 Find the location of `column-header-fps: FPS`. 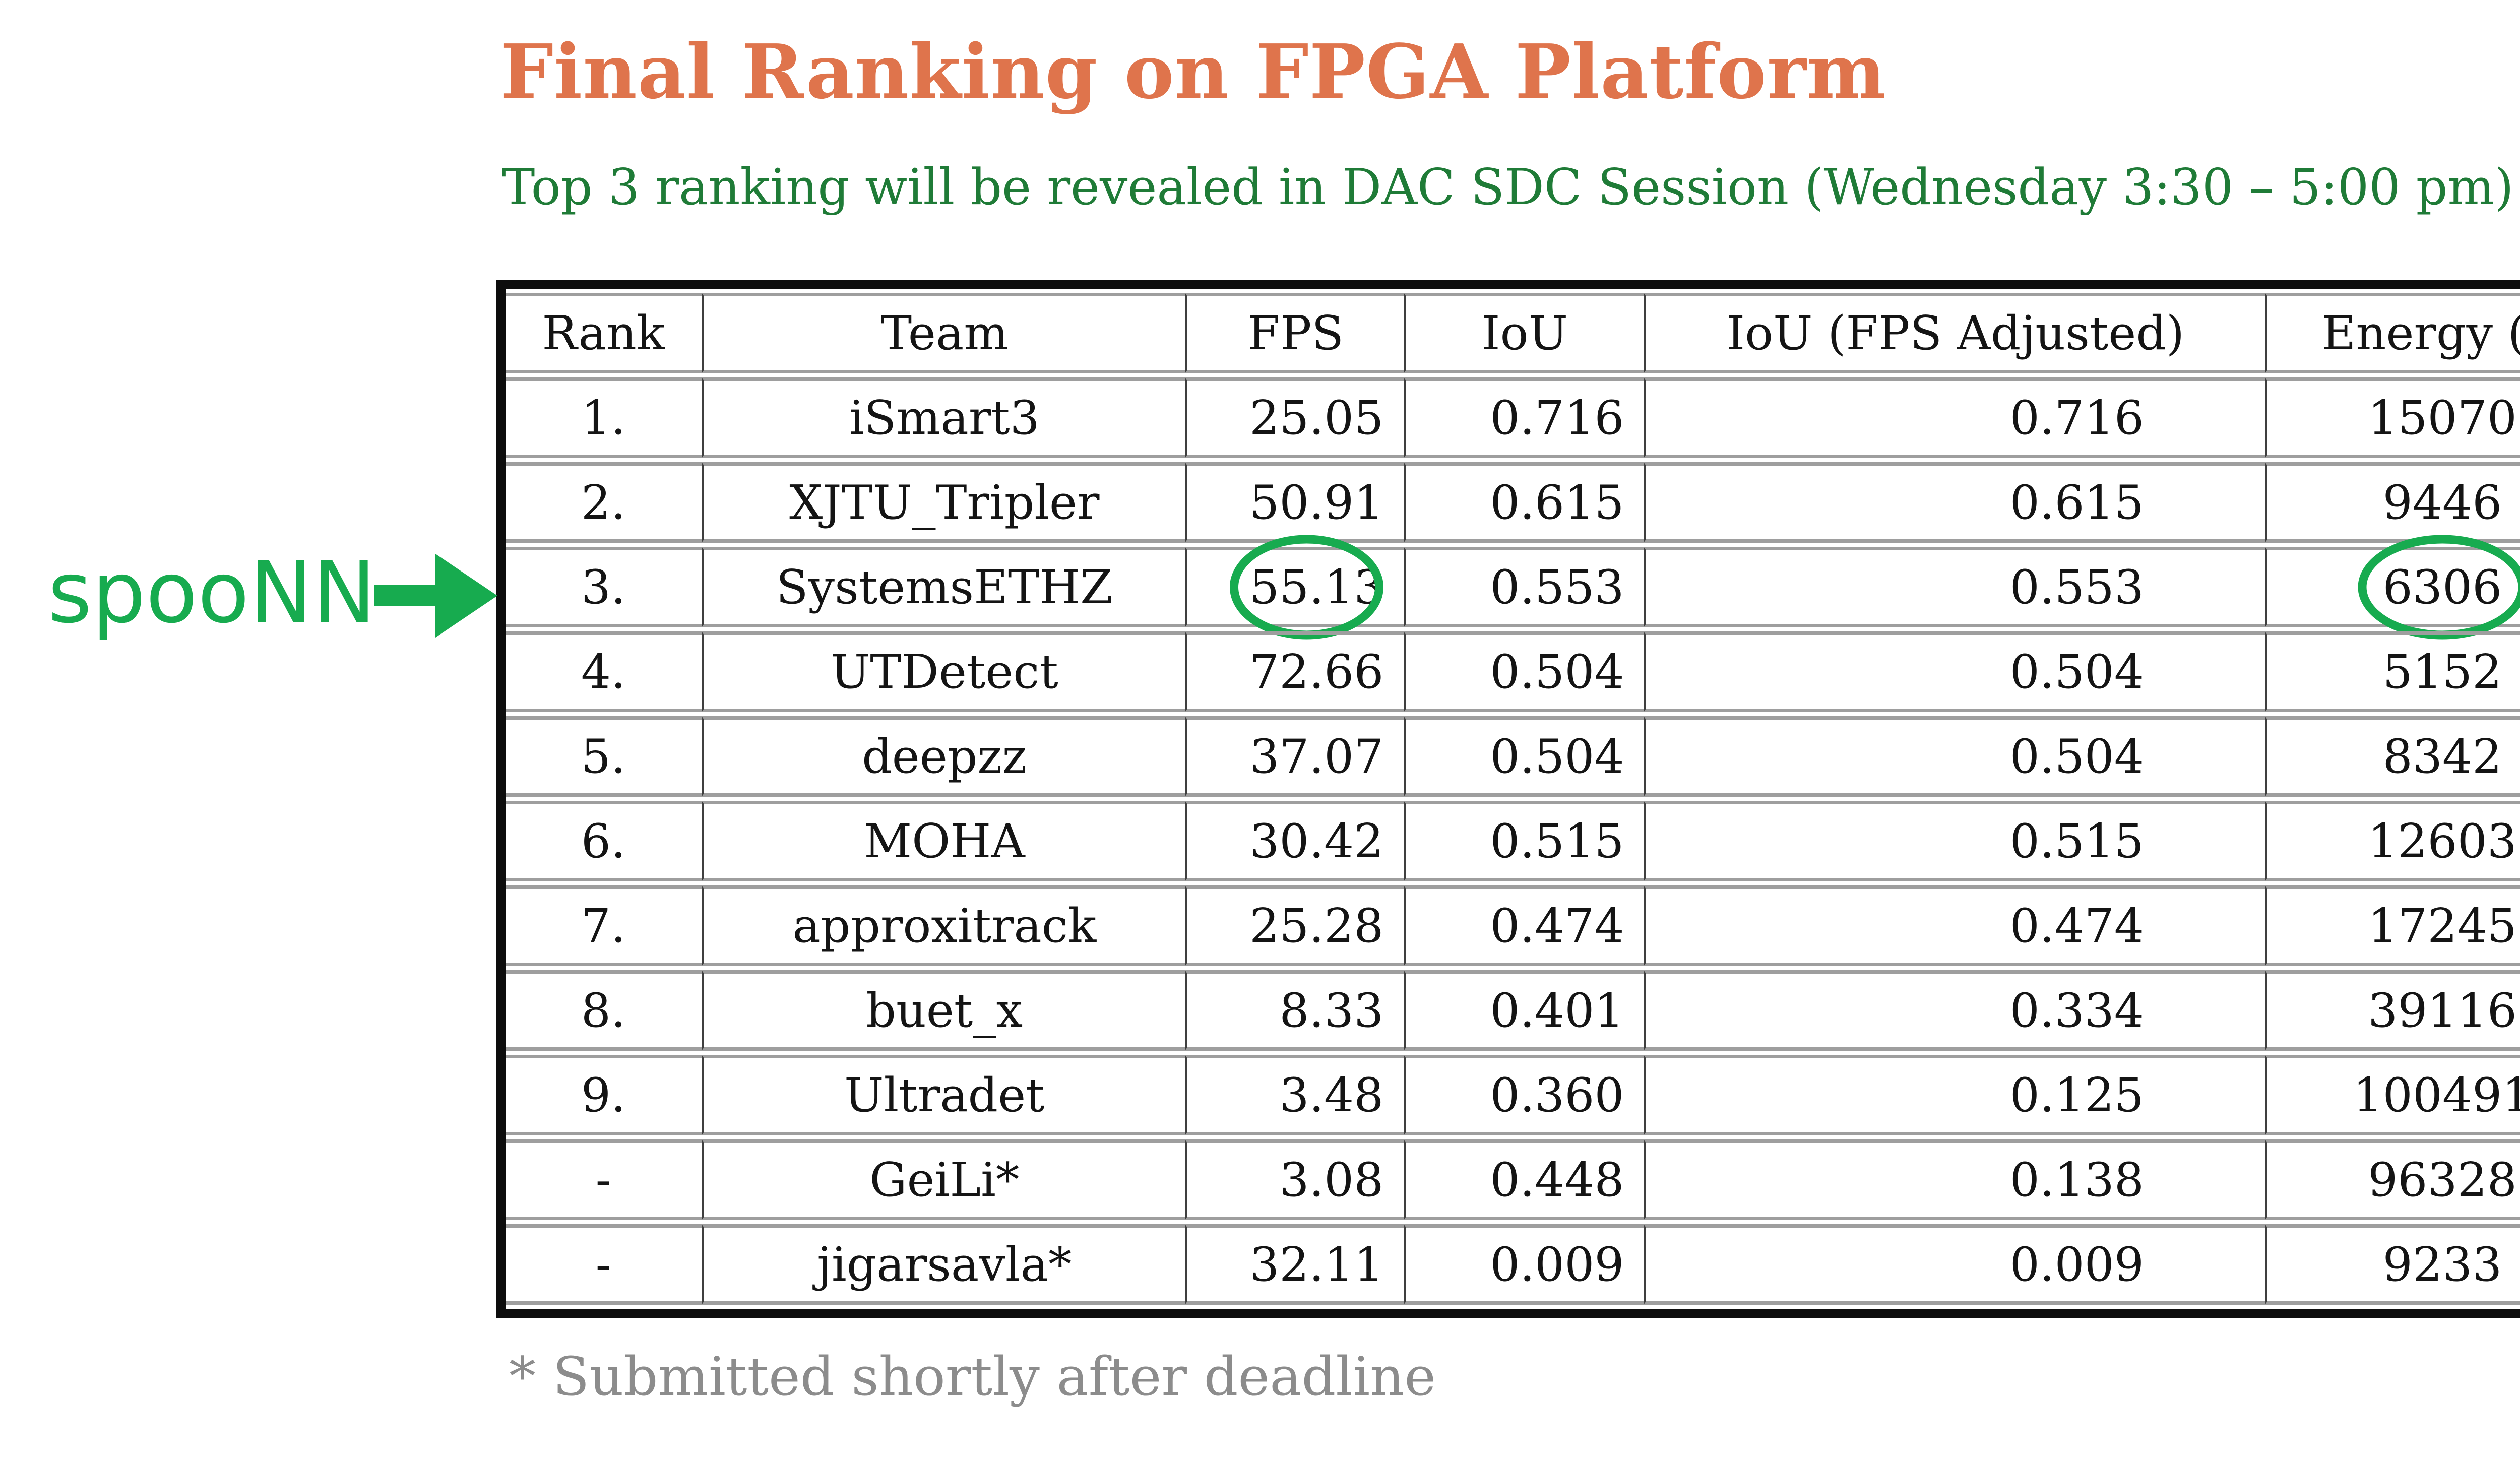

column-header-fps: FPS is located at coordinates (1295, 333).